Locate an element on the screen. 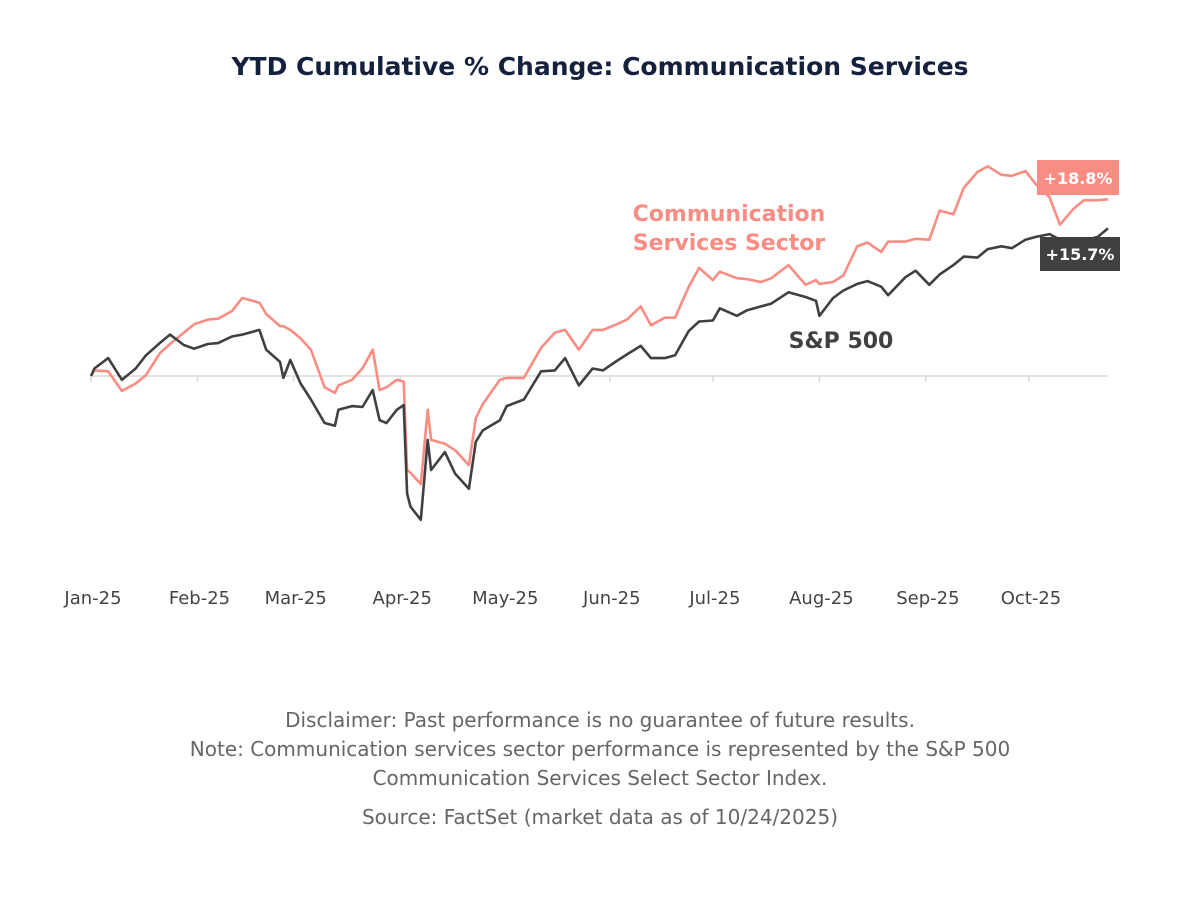  end-label-sector-box is located at coordinates (1078, 177).